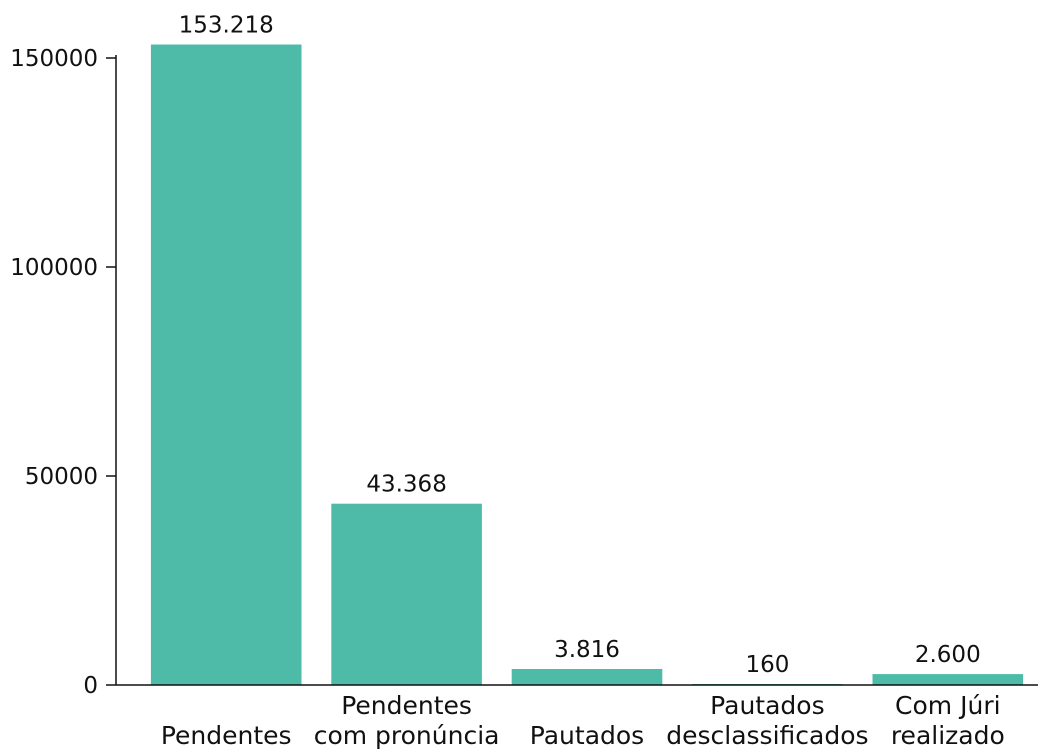 The width and height of the screenshot is (1040, 749). What do you see at coordinates (948, 735) in the screenshot?
I see `category-label-4-1: realizado` at bounding box center [948, 735].